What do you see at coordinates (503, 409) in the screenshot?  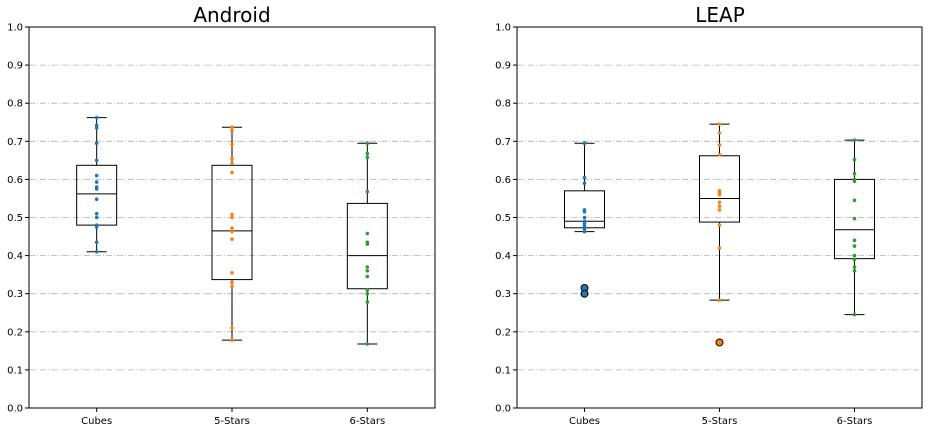 I see `y-tick-label: 0.0` at bounding box center [503, 409].